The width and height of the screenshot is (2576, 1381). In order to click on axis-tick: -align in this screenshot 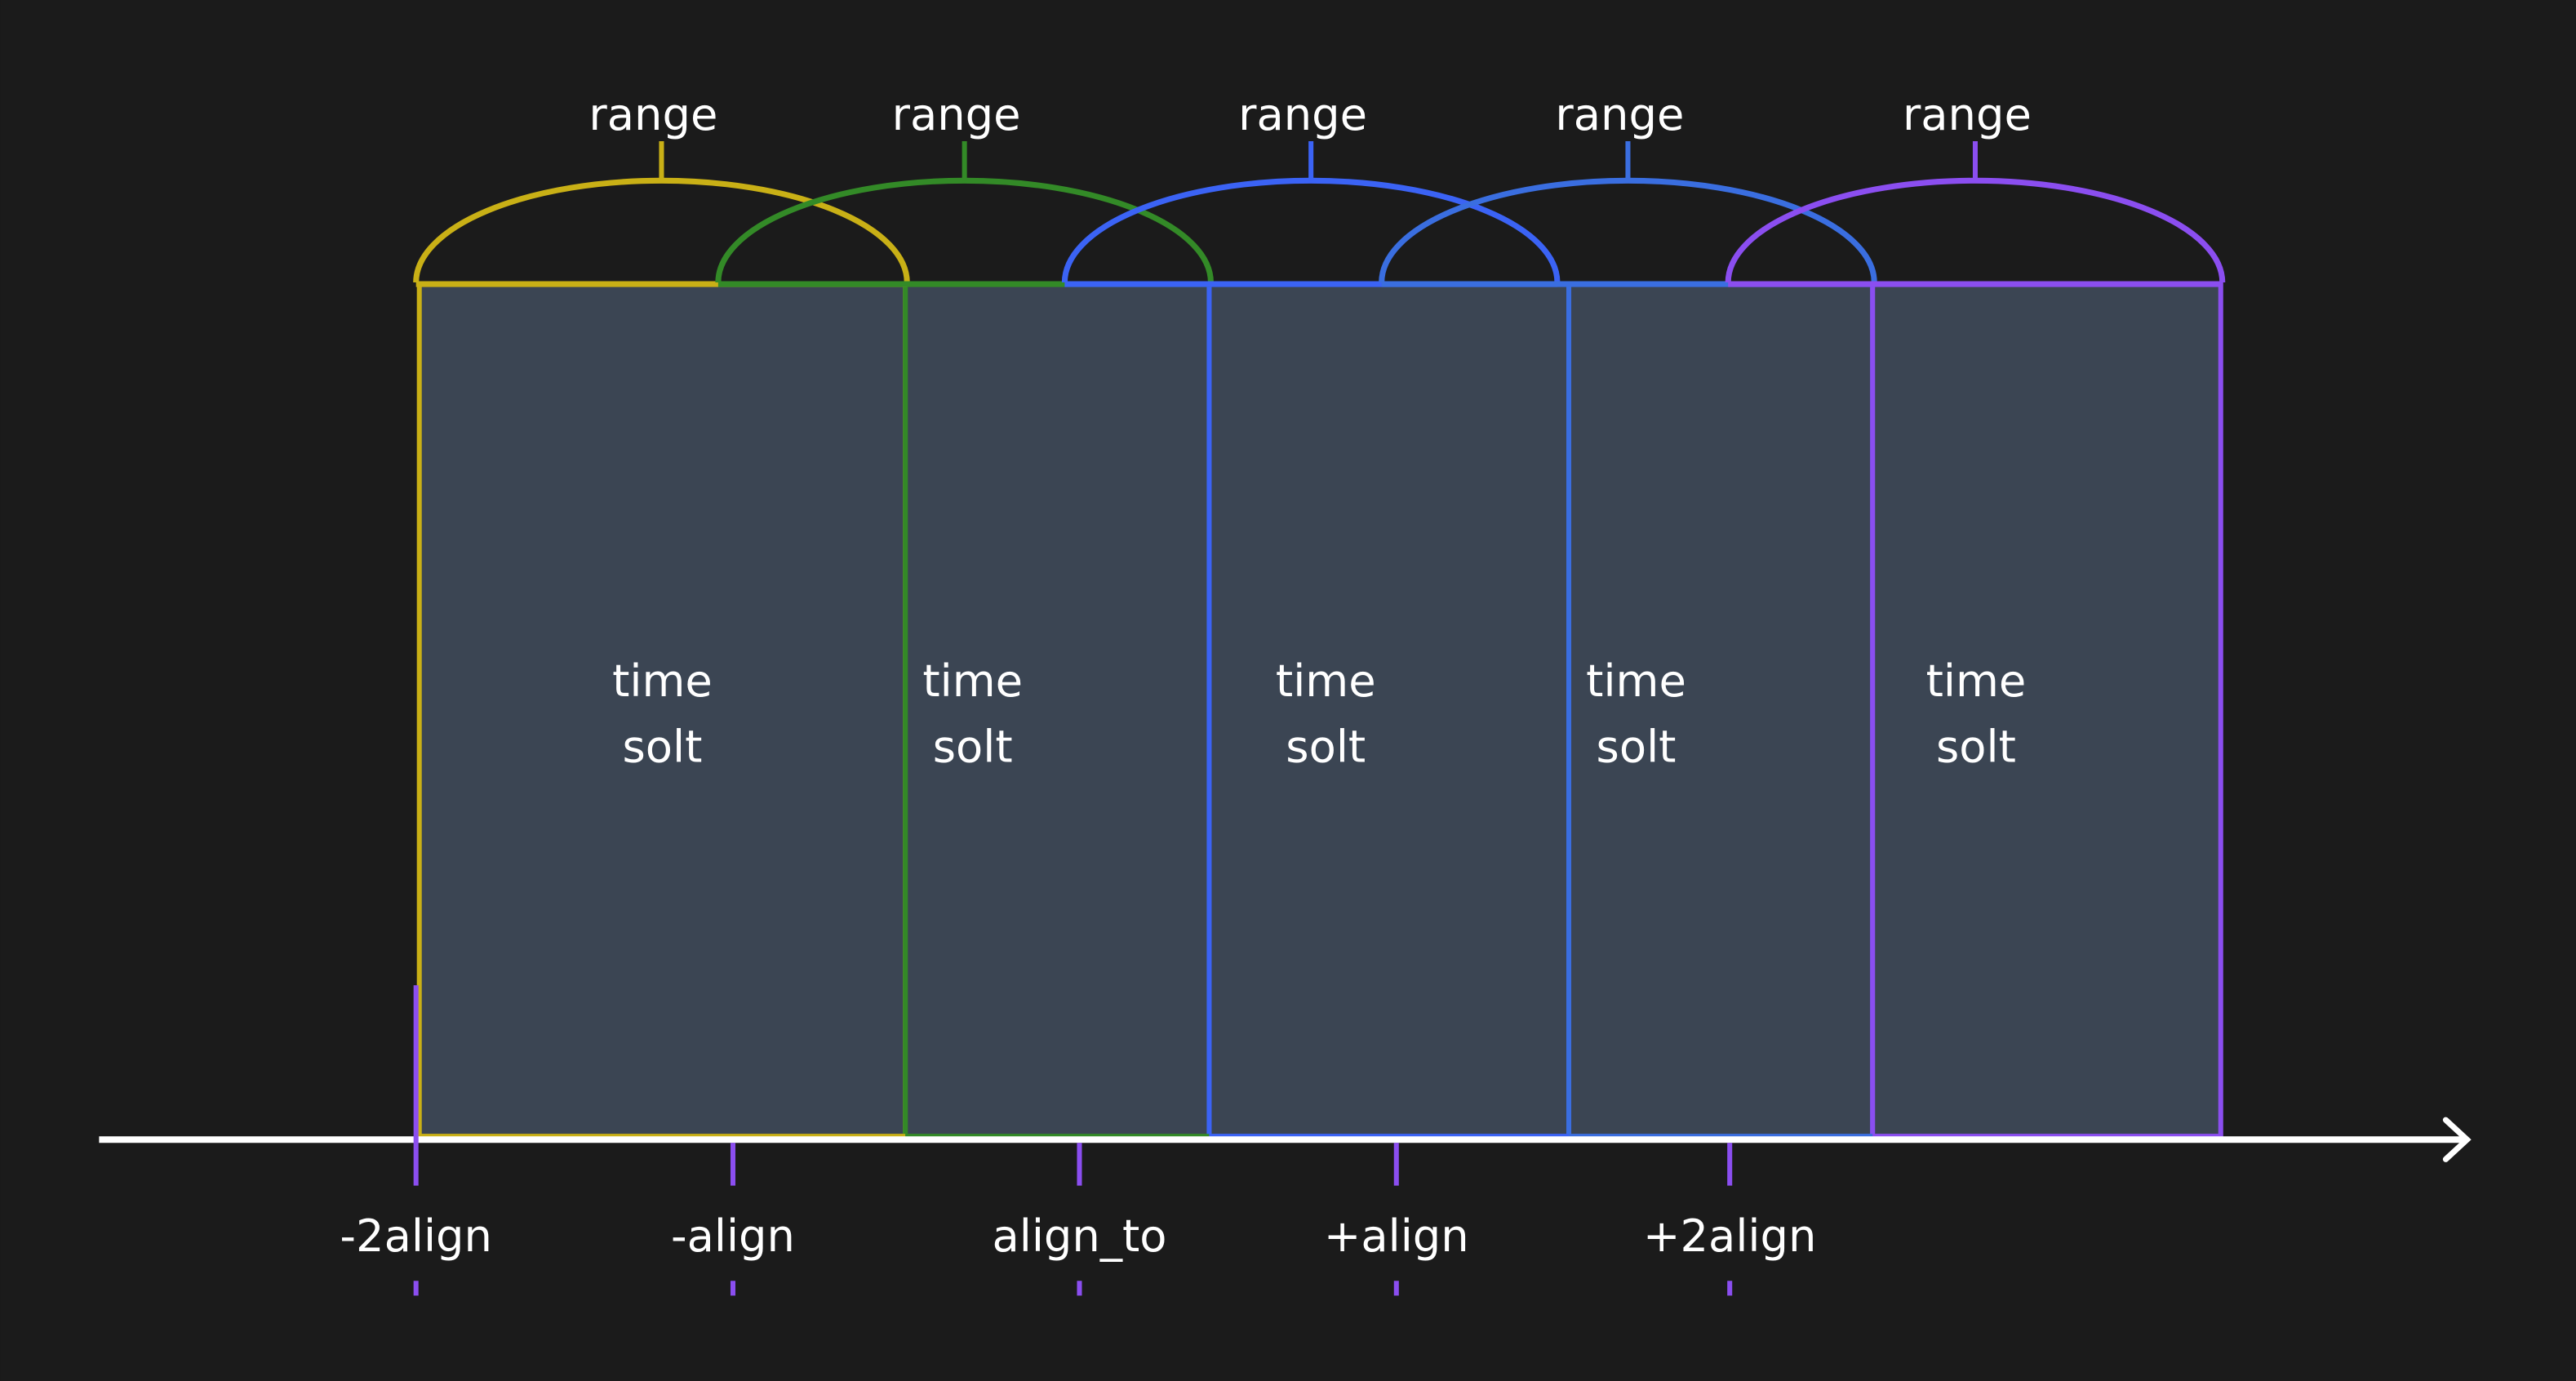, I will do `click(733, 1220)`.